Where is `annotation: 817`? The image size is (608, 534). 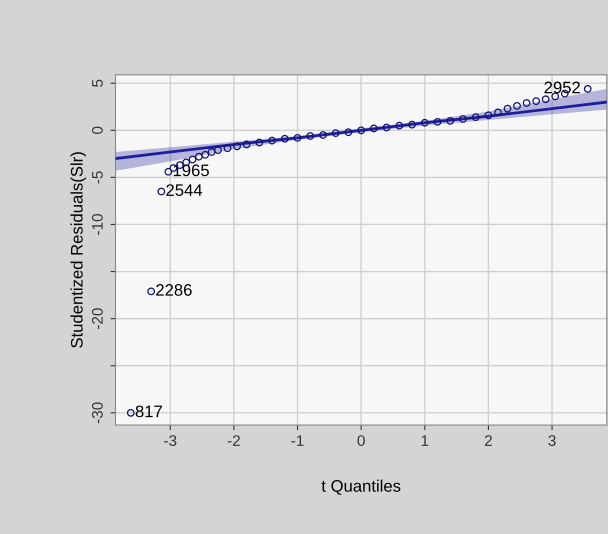
annotation: 817 is located at coordinates (149, 411).